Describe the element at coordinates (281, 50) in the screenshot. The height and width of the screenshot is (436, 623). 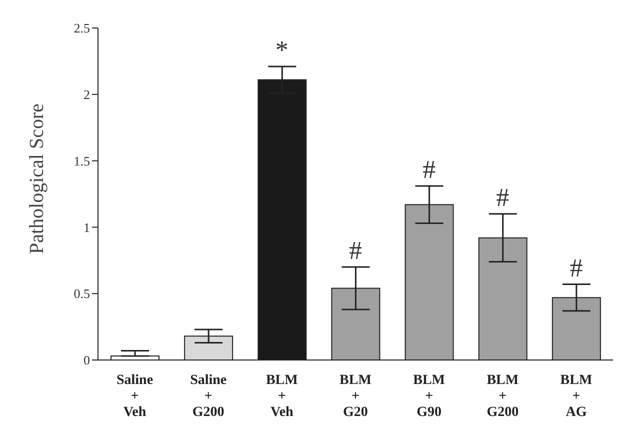
I see `annotation: *` at that location.